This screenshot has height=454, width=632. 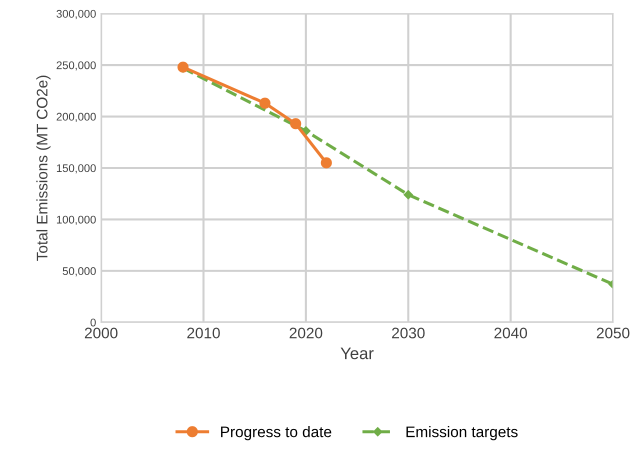 I want to click on y-tick-label: 50,000, so click(x=79, y=271).